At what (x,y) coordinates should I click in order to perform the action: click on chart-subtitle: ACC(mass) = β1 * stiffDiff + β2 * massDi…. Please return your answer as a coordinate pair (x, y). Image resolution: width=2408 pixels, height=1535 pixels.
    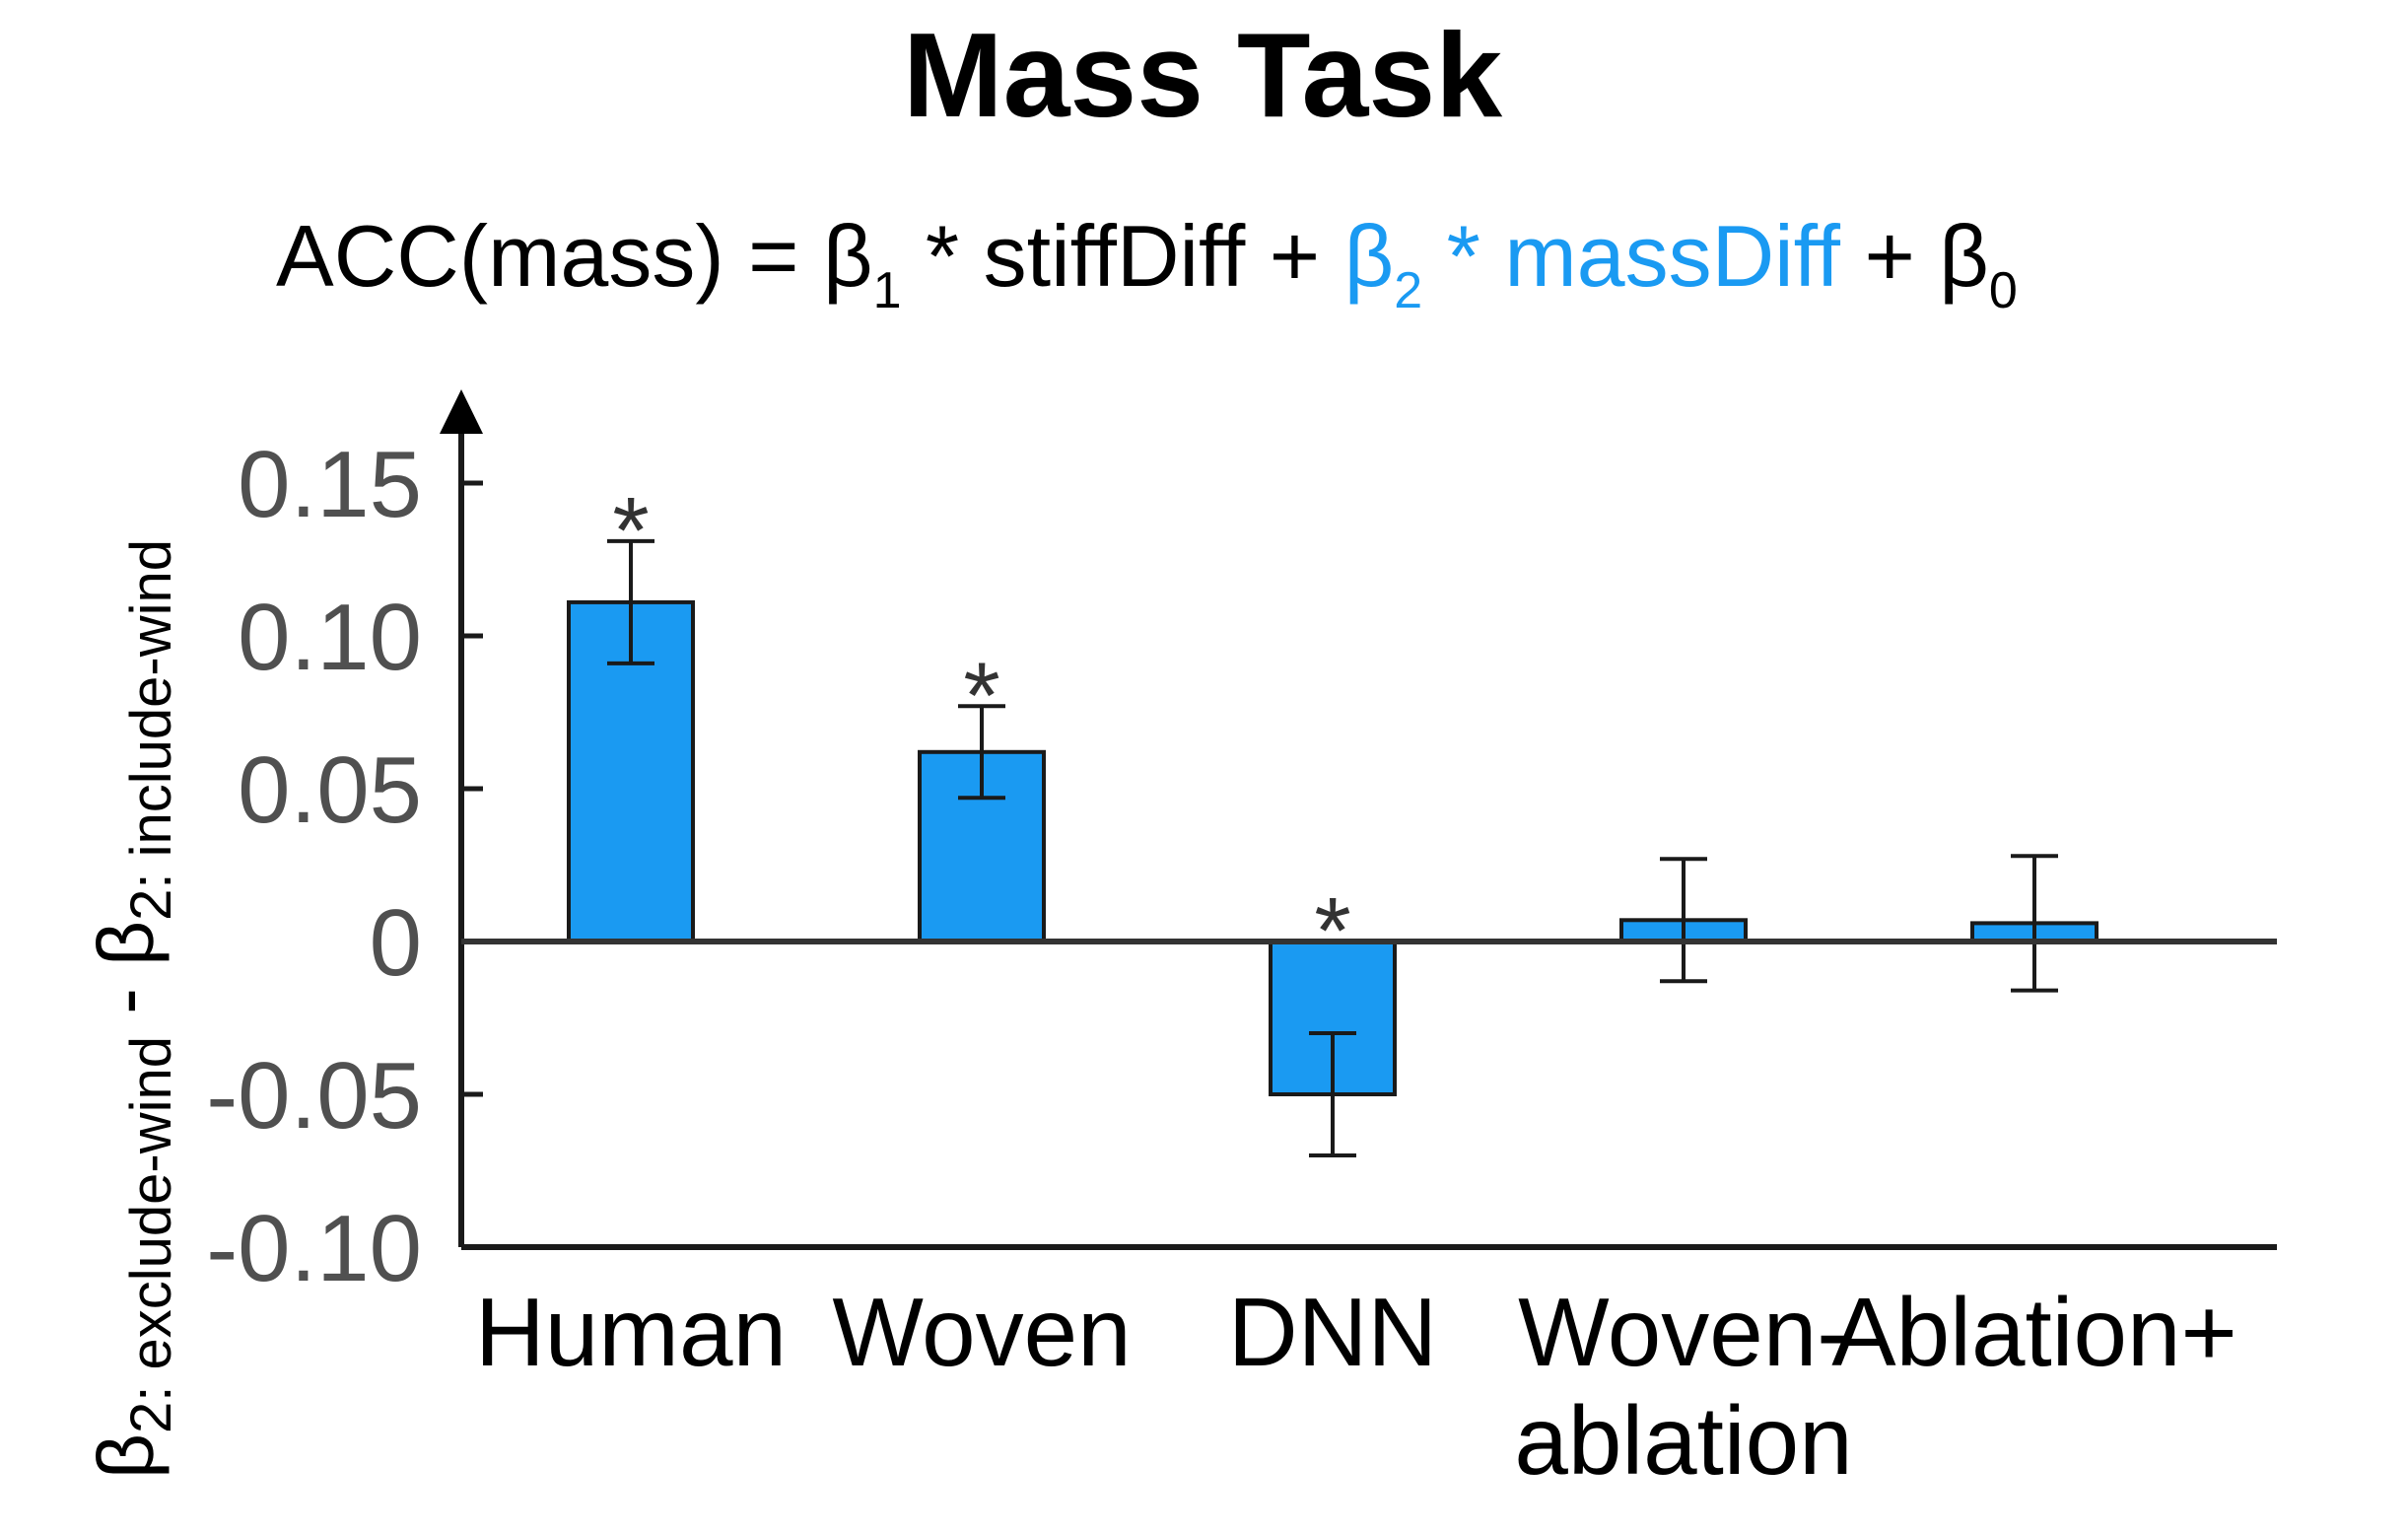
    Looking at the image, I should click on (1147, 263).